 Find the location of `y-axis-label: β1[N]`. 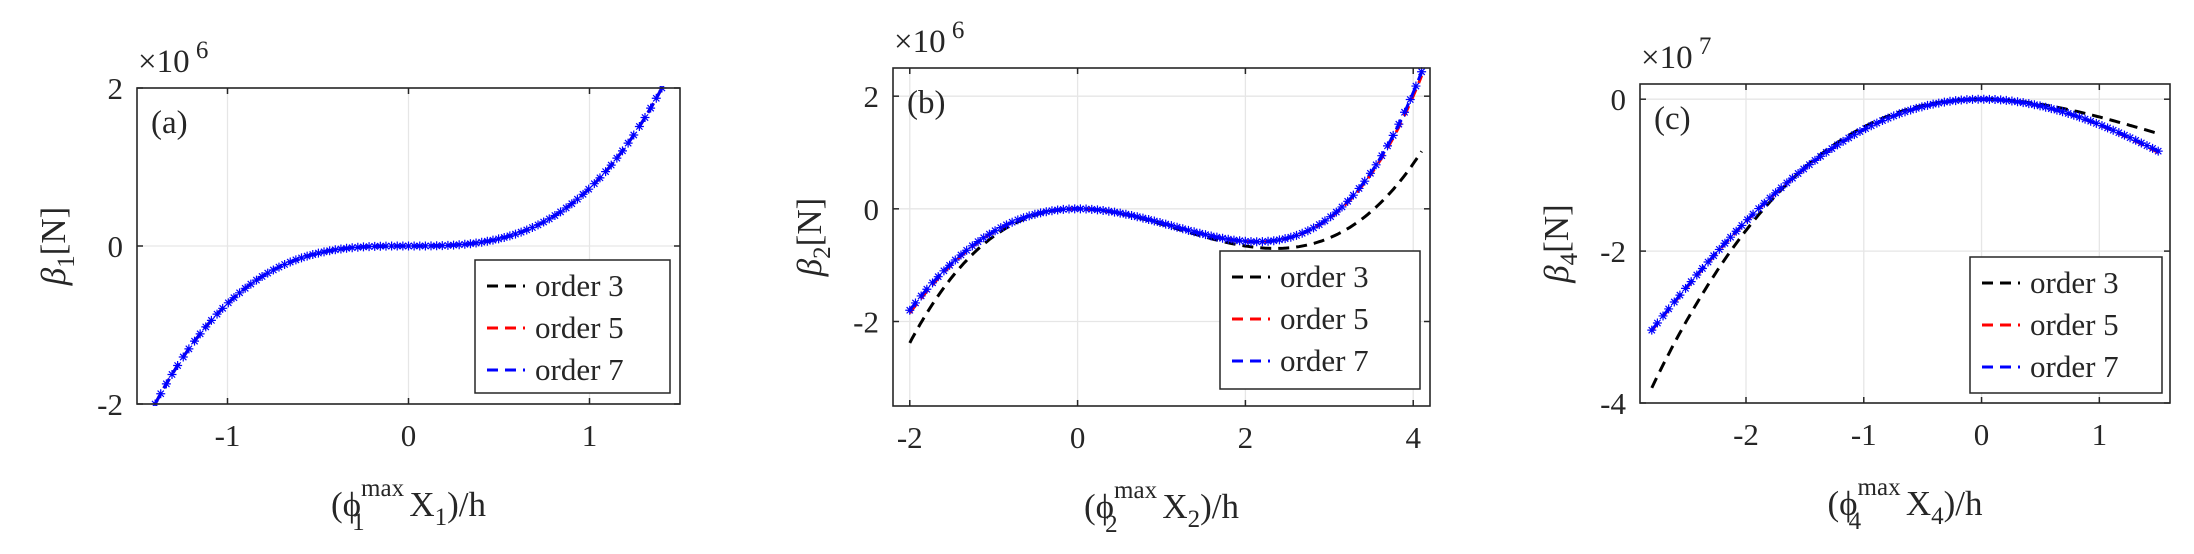

y-axis-label: β1[N] is located at coordinates (57, 247).